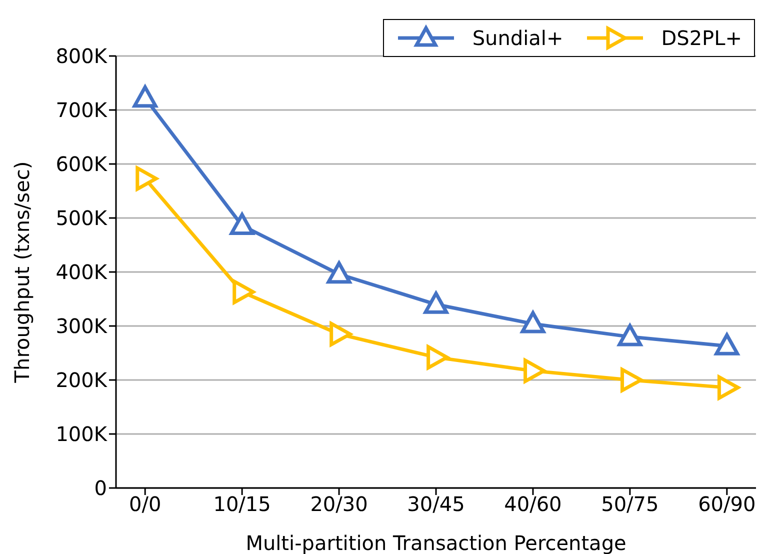 This screenshot has width=759, height=554. Describe the element at coordinates (82, 110) in the screenshot. I see `y-tick-label: 700K` at that location.